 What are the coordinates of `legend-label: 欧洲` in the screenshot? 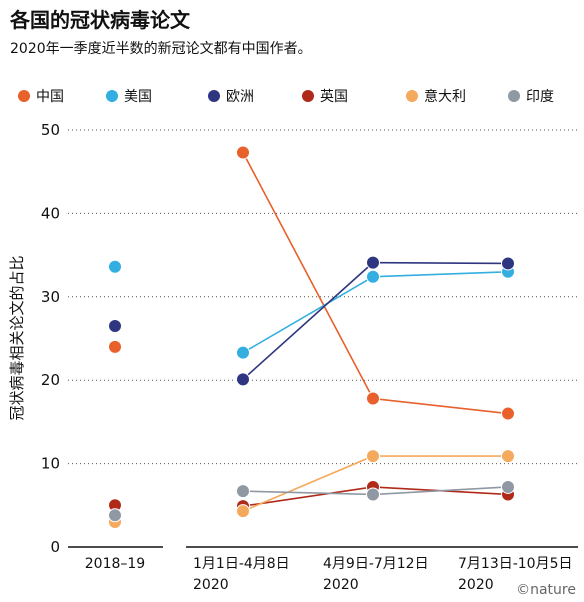 It's located at (240, 97).